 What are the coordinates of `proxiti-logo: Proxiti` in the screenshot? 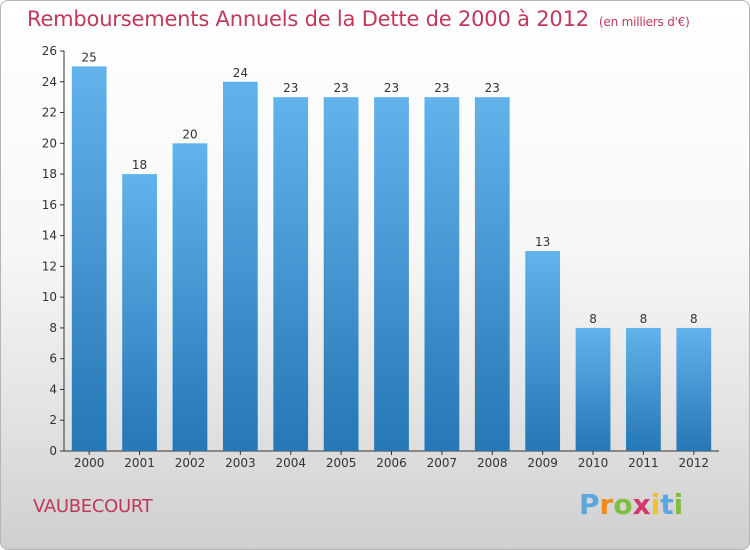 It's located at (631, 504).